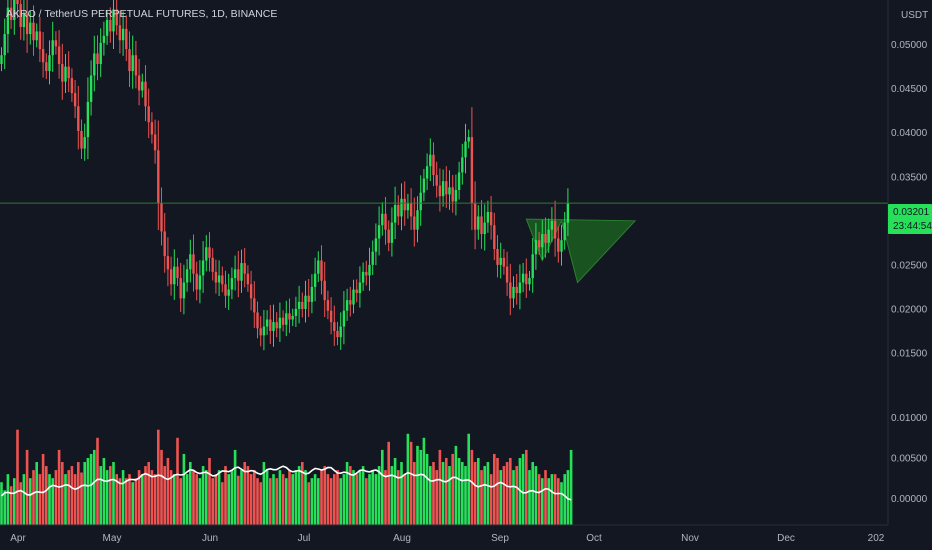 The image size is (932, 550). I want to click on time-tick-label: Jun, so click(210, 538).